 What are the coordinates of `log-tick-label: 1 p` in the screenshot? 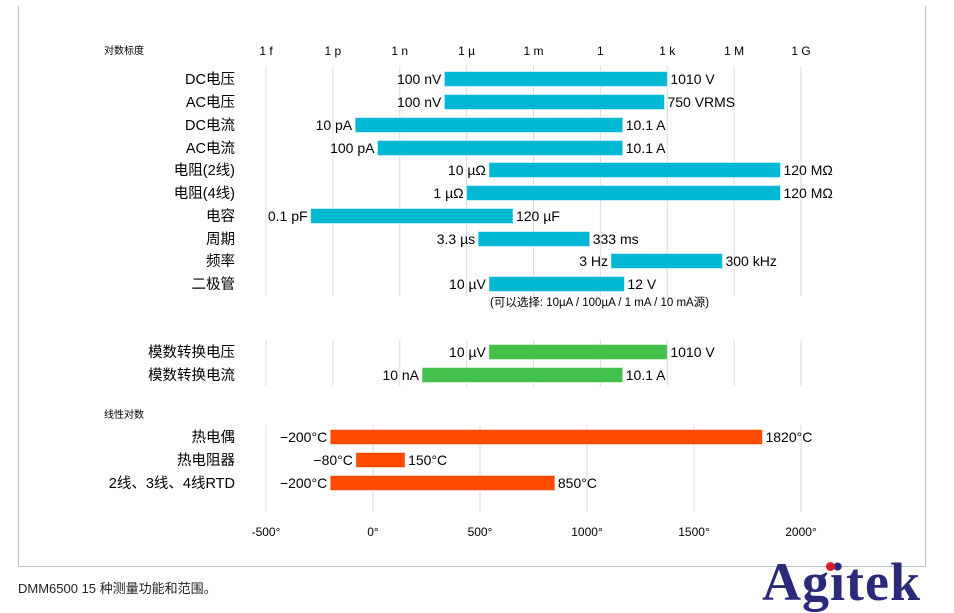 It's located at (333, 51).